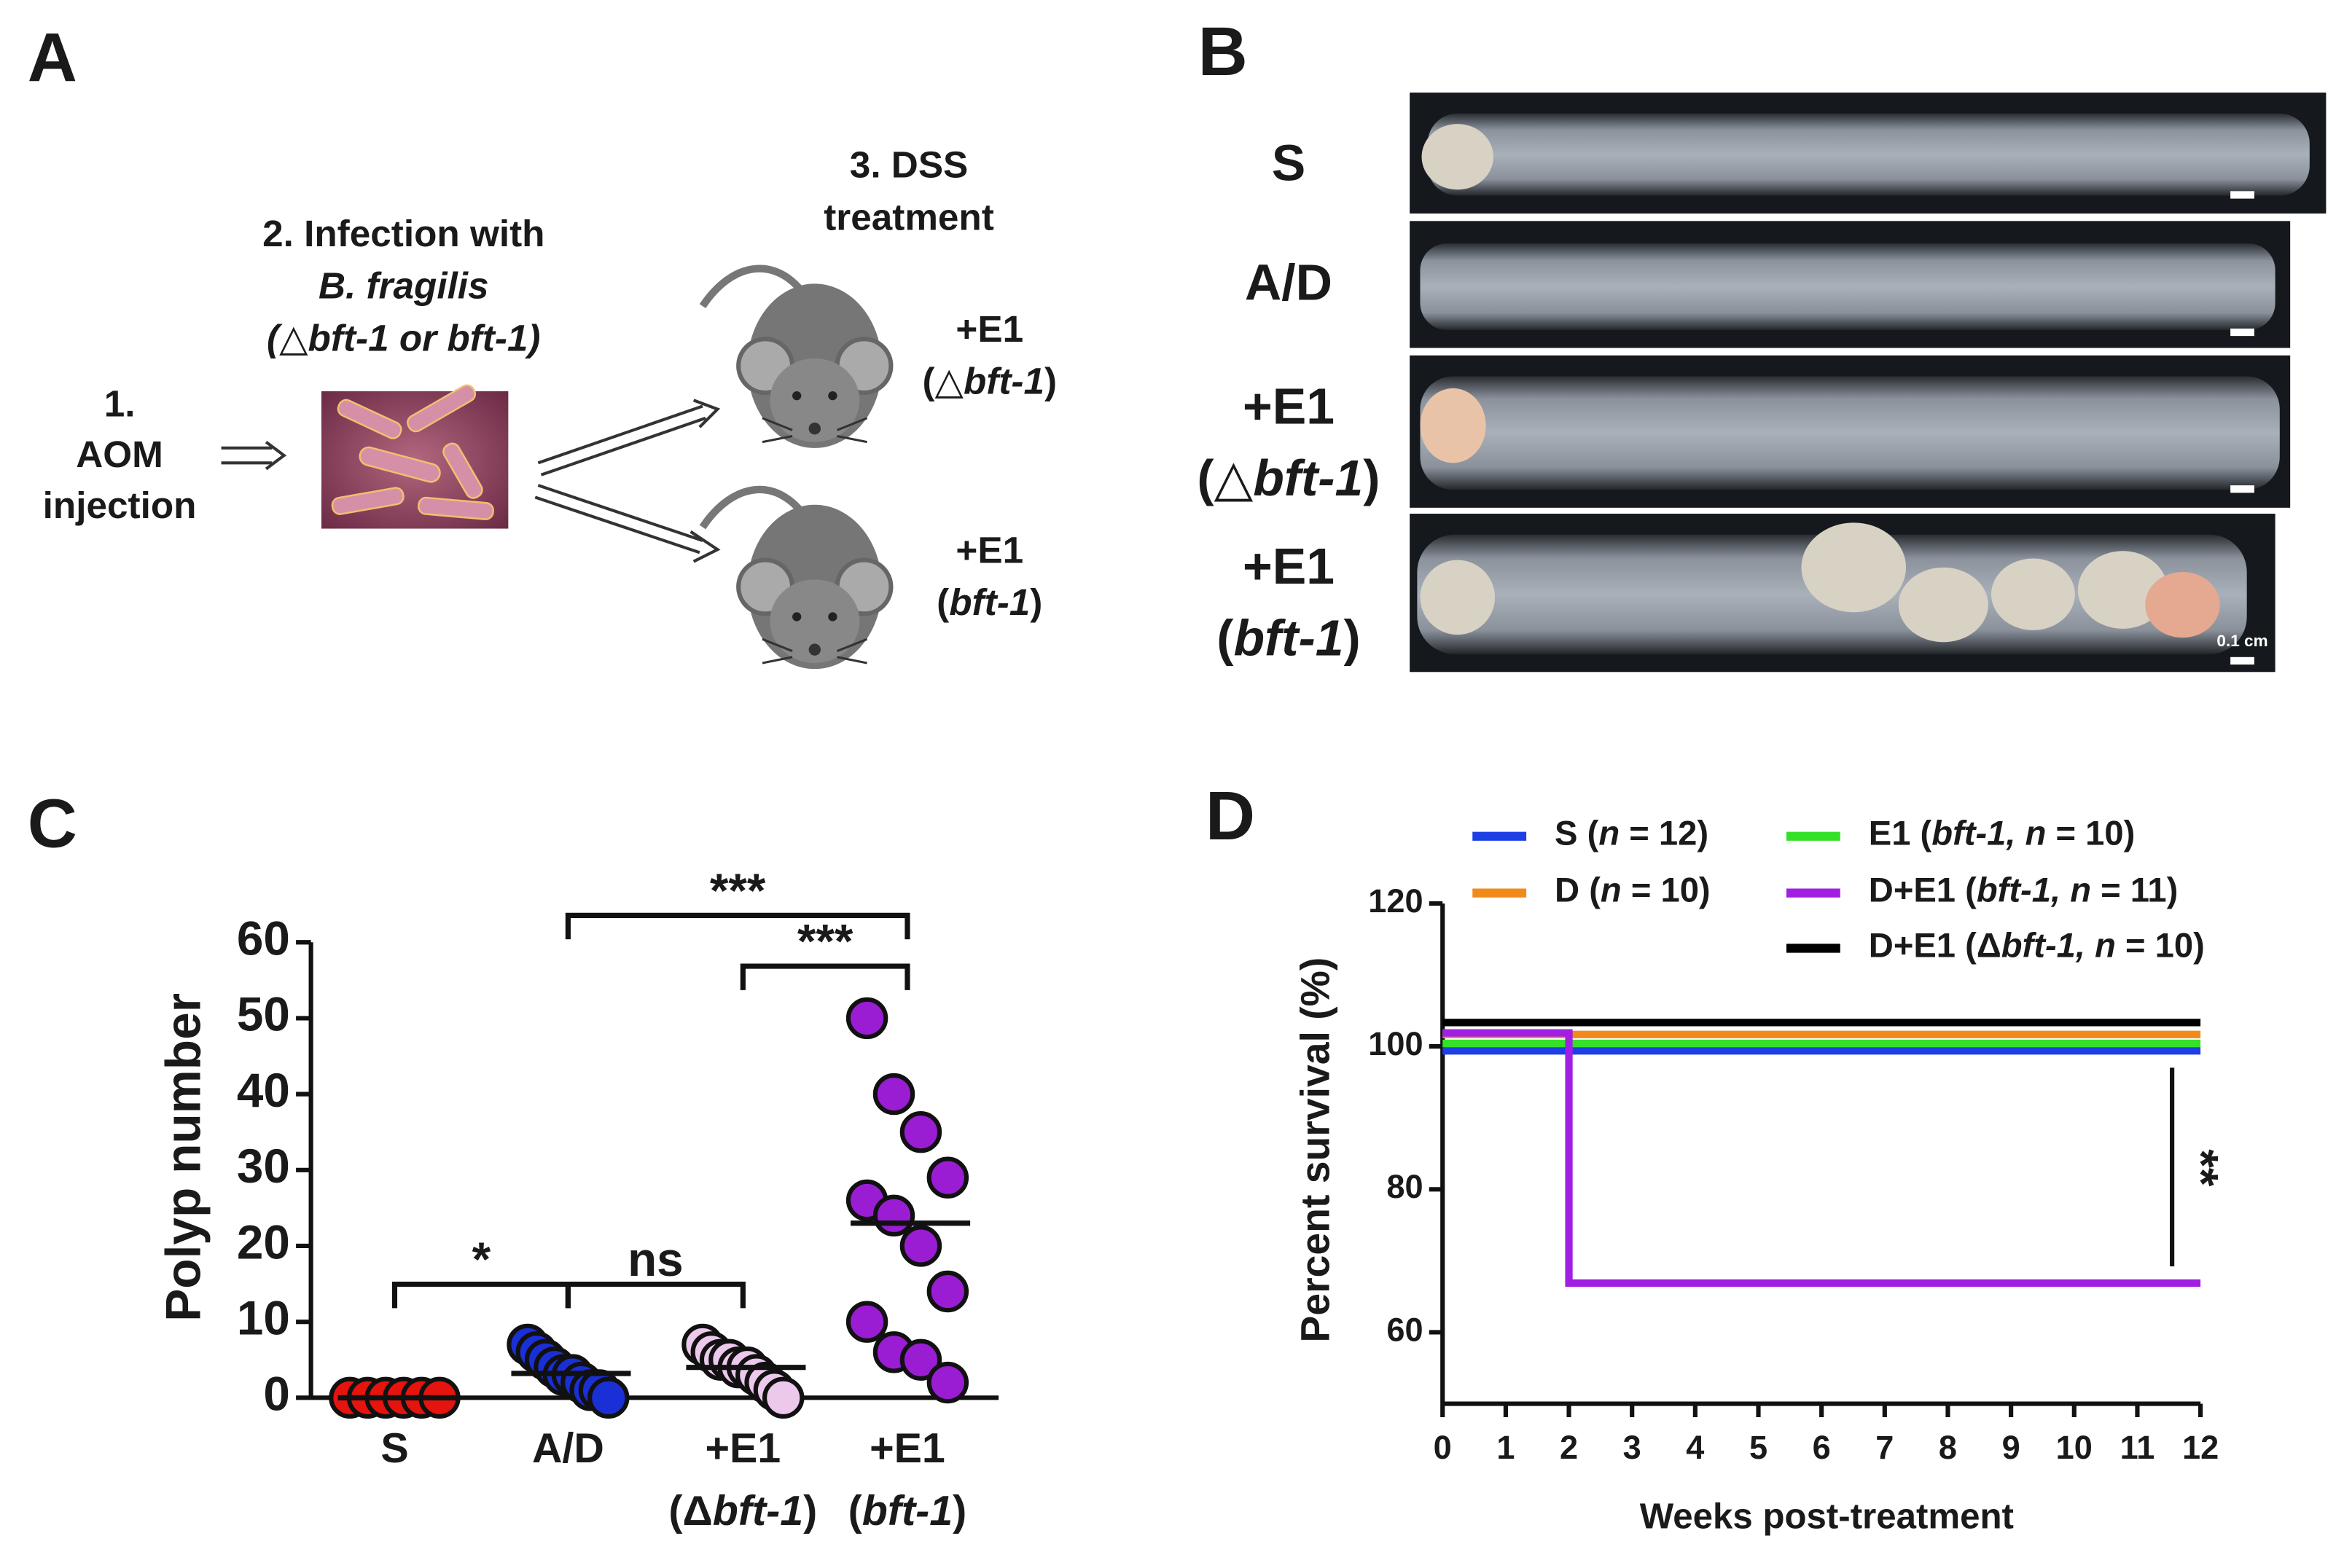 This screenshot has width=2344, height=1568. What do you see at coordinates (690, 1511) in the screenshot?
I see `text-segment: (Δ` at bounding box center [690, 1511].